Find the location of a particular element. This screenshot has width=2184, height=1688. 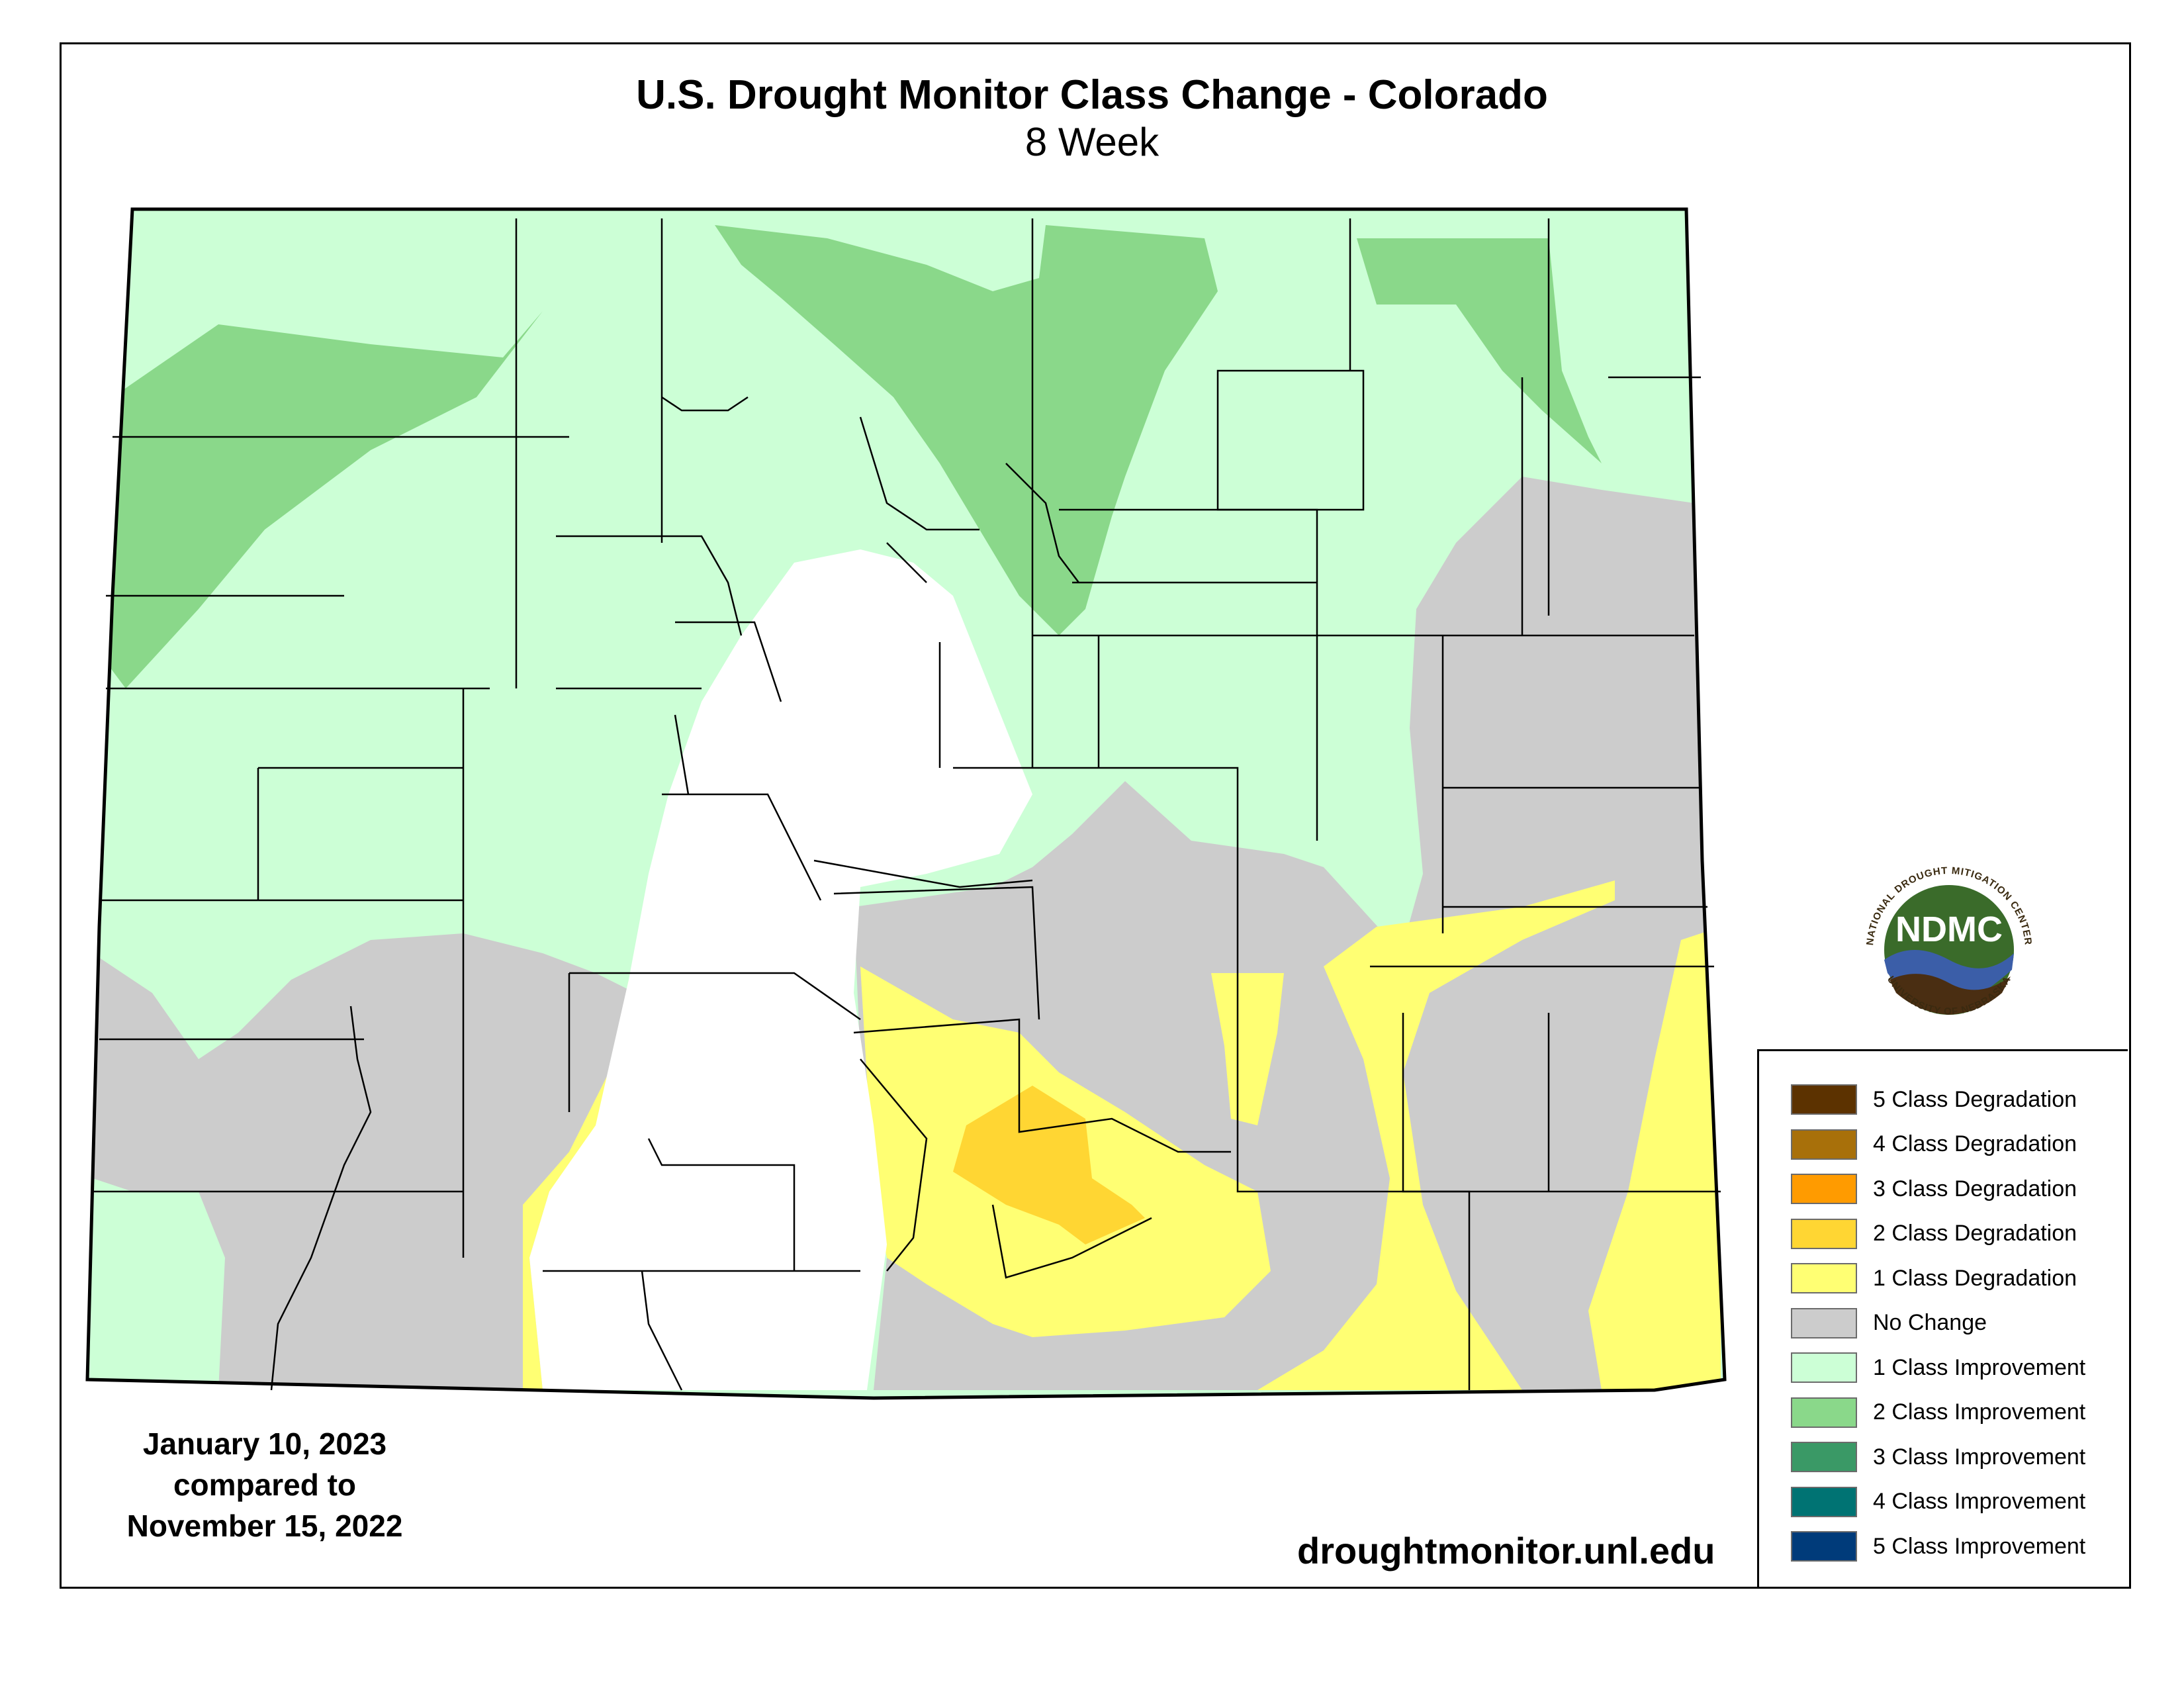

legend-item: No Change is located at coordinates (1889, 1323).